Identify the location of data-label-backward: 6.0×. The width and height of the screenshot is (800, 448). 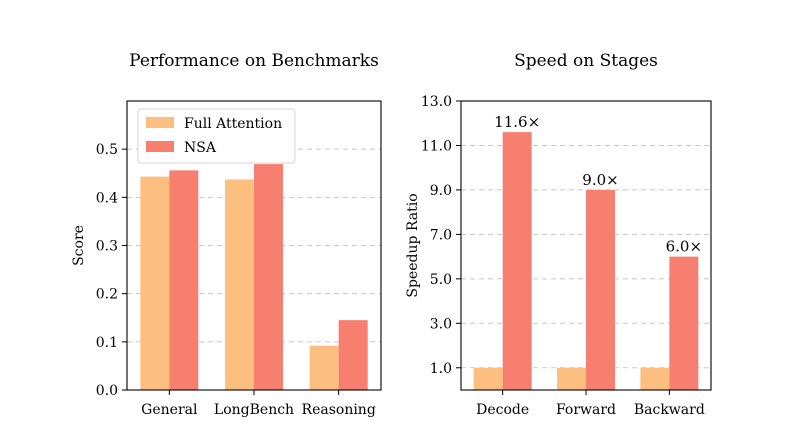
(684, 247).